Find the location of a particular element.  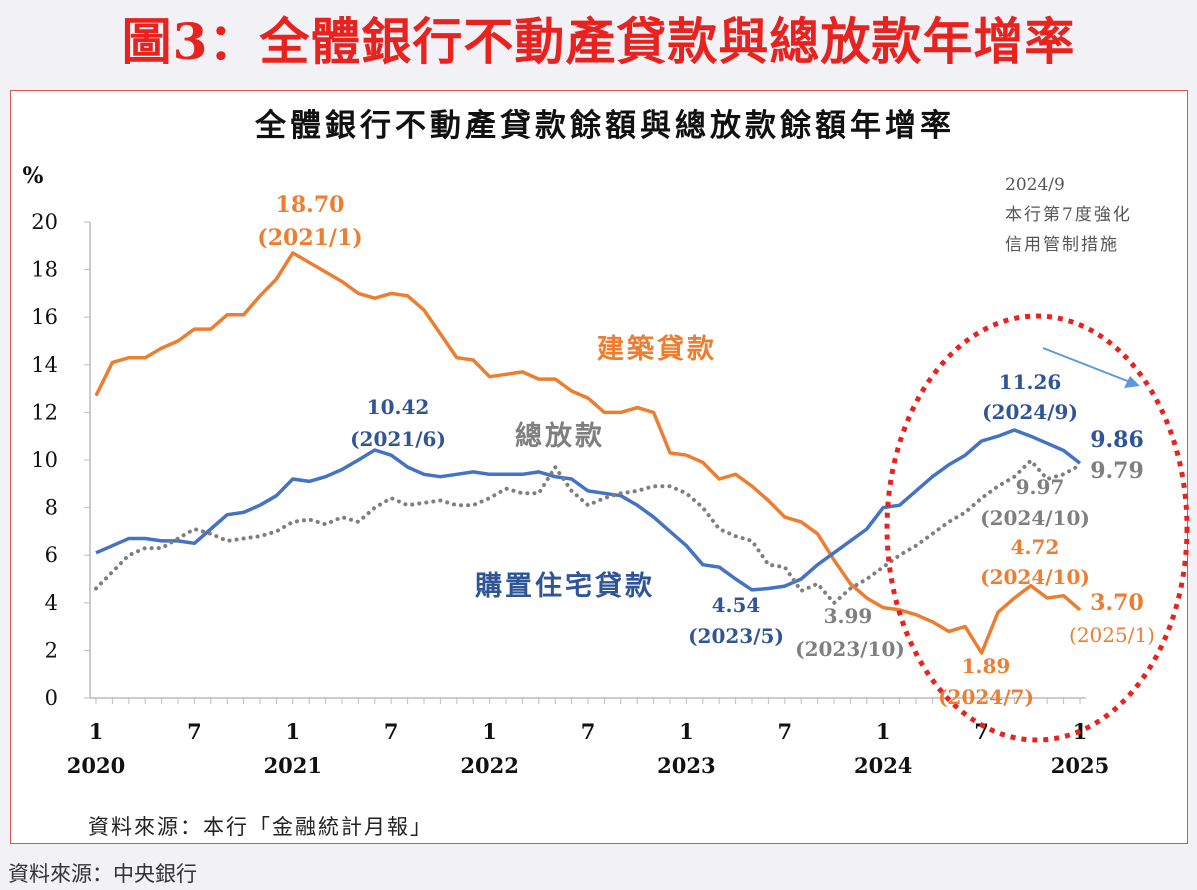

annotation: 1.89 is located at coordinates (986, 666).